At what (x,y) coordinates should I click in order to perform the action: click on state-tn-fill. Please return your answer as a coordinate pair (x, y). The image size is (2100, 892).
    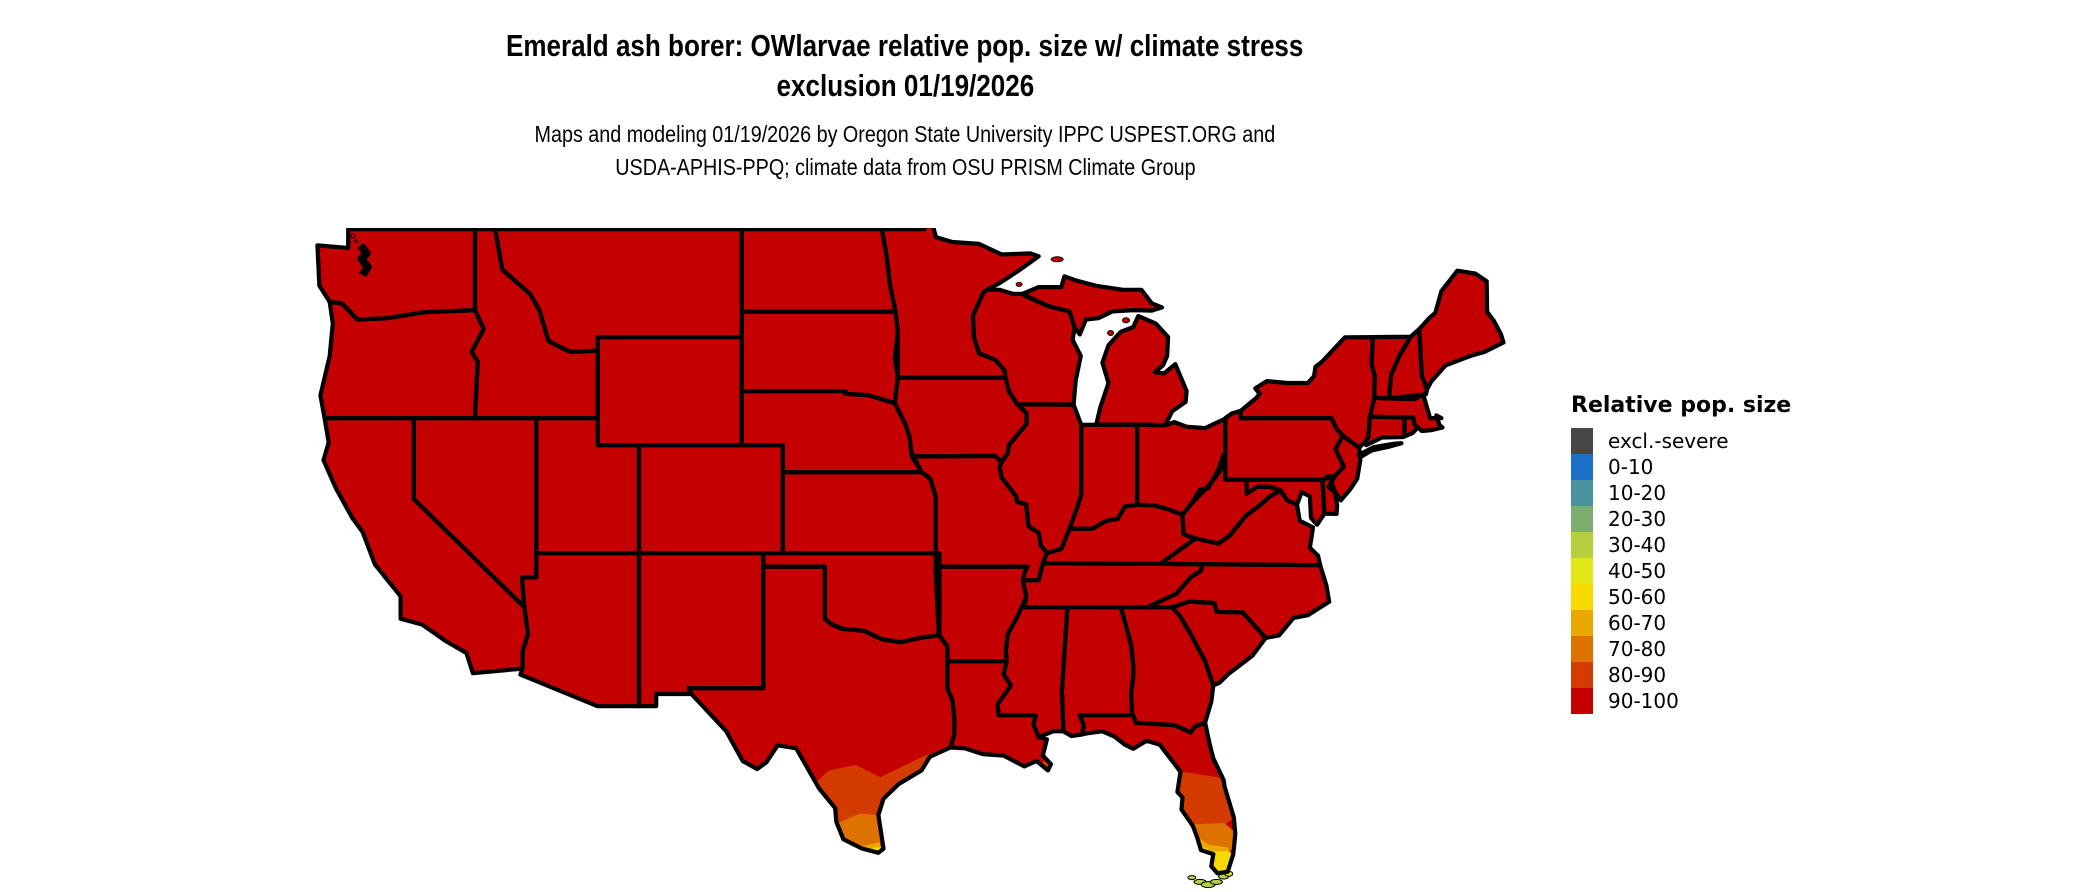
    Looking at the image, I should click on (1112, 585).